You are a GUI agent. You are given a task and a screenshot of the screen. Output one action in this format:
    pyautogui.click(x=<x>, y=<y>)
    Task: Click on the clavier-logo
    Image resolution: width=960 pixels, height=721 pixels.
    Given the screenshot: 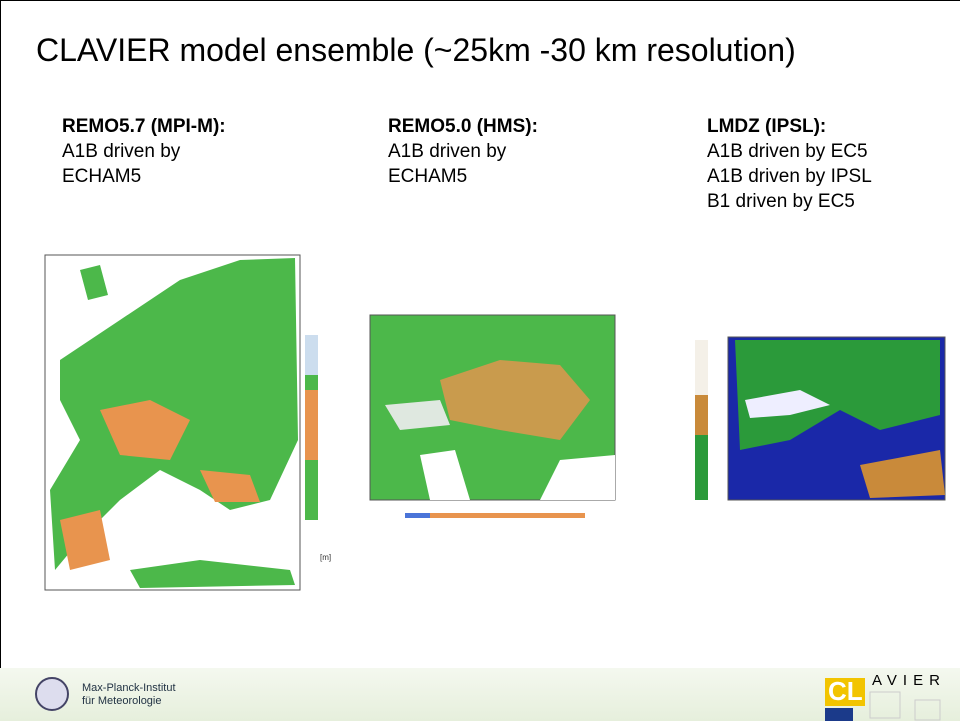 What is the action you would take?
    pyautogui.click(x=883, y=699)
    